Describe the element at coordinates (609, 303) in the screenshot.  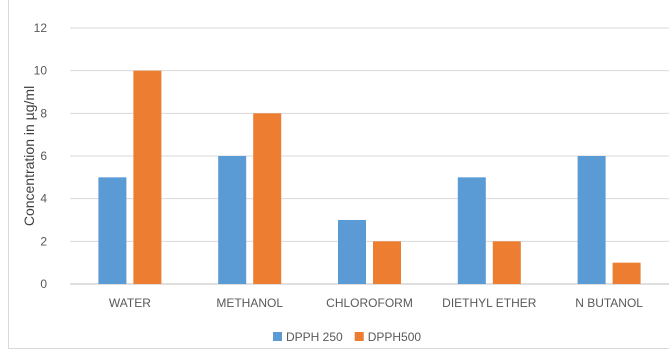
I see `category-label-n-butanol: N BUTANOL` at that location.